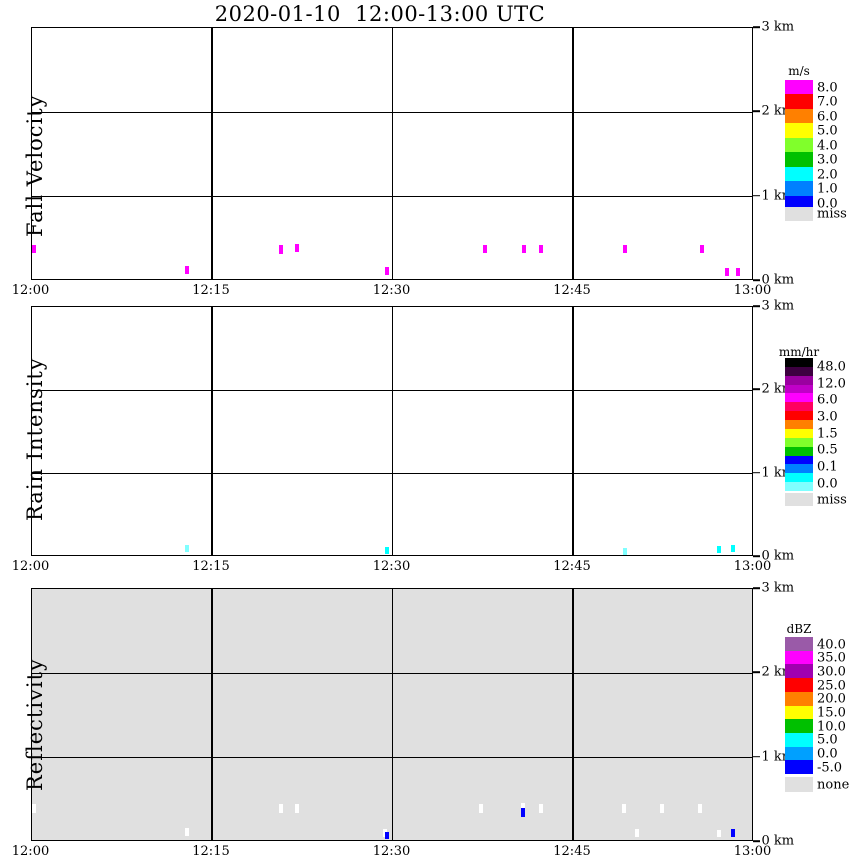  I want to click on x-tick-label: 12:30, so click(391, 851).